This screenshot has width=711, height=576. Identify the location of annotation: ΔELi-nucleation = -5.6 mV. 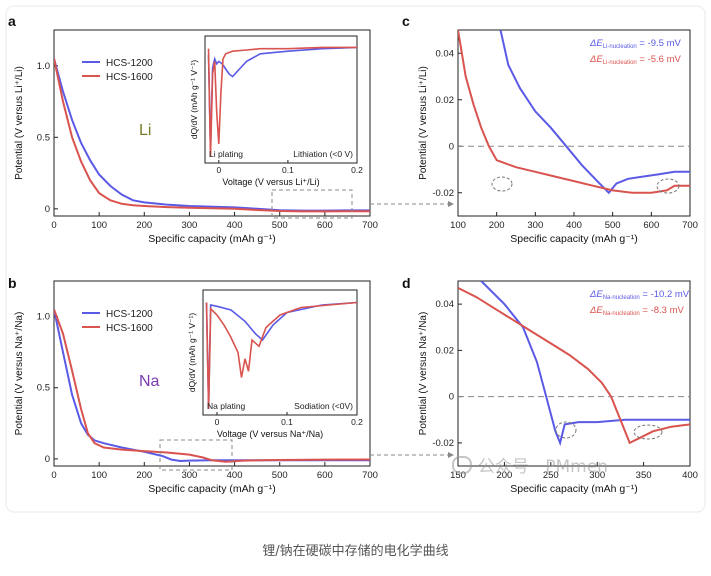
(635, 60).